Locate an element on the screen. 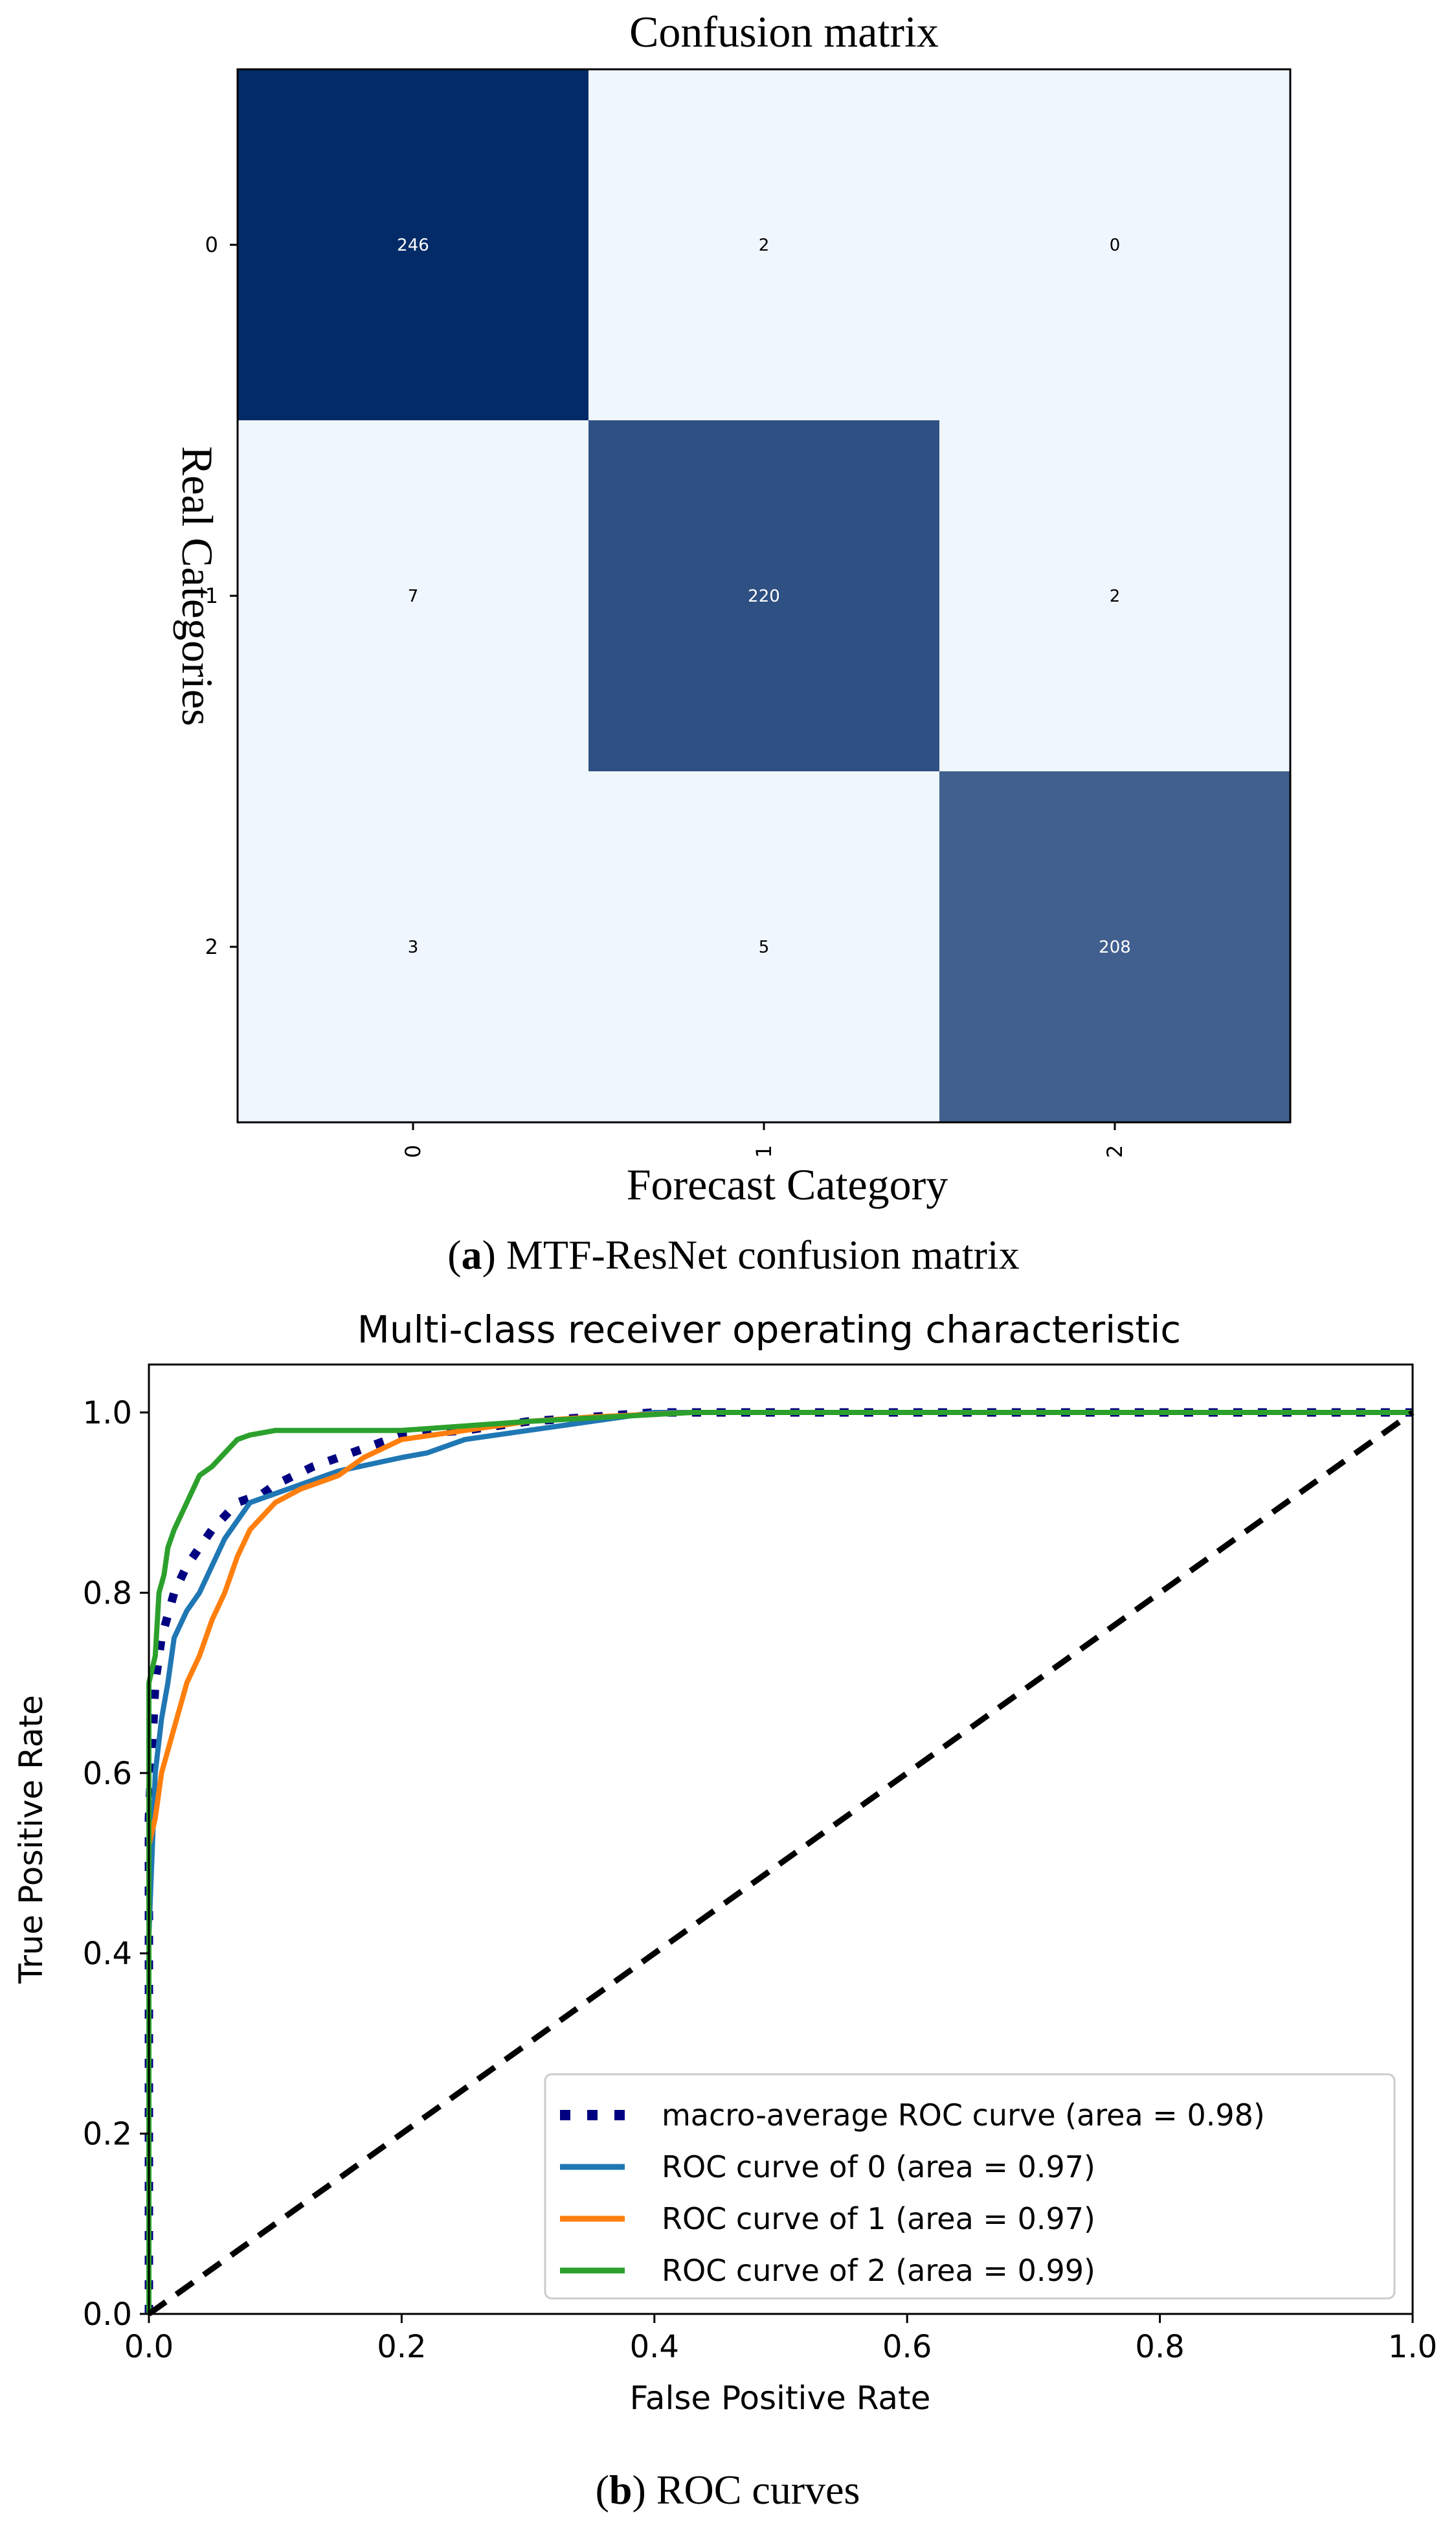  cm-value-1-1: 220 is located at coordinates (764, 596).